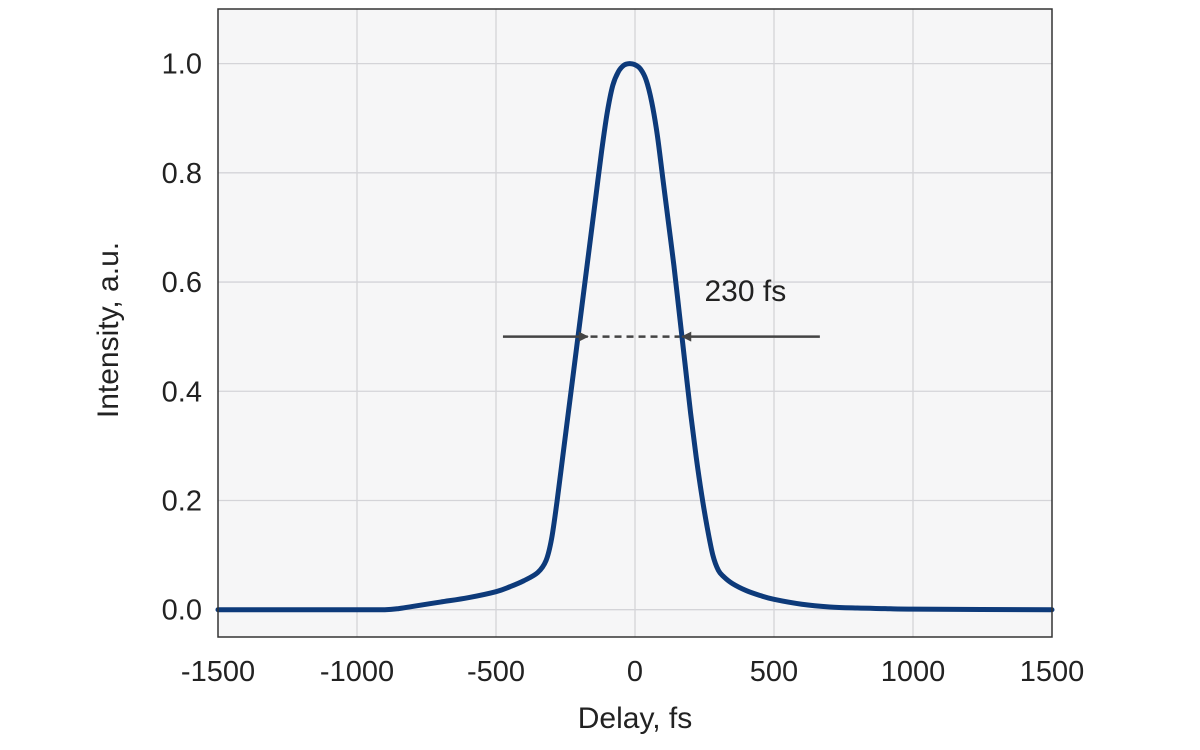  What do you see at coordinates (182, 174) in the screenshot?
I see `y-tick-label: 0.8` at bounding box center [182, 174].